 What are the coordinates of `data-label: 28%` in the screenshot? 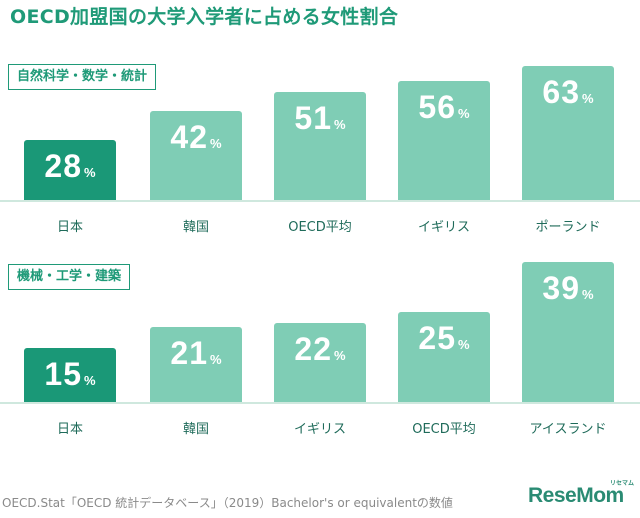 It's located at (70, 166).